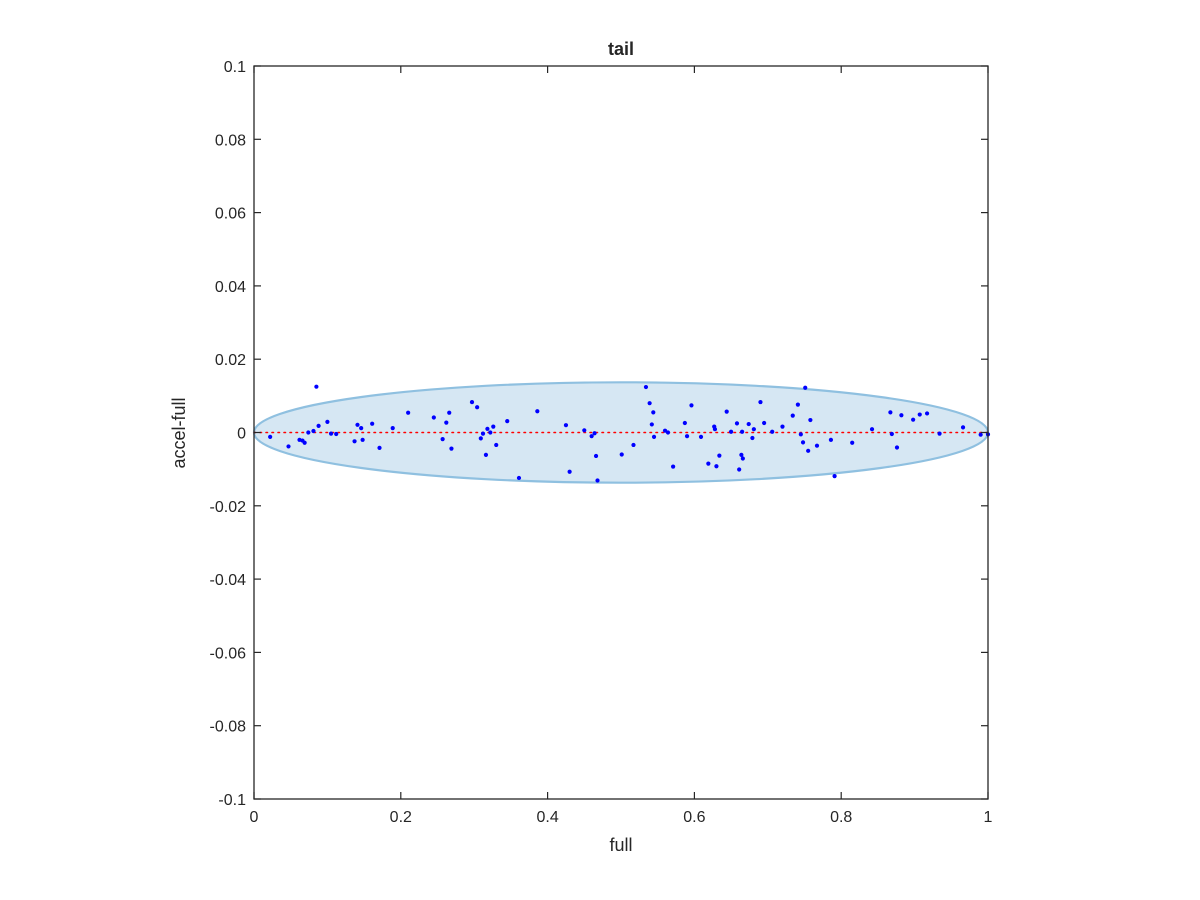 The width and height of the screenshot is (1200, 900). What do you see at coordinates (235, 67) in the screenshot?
I see `y-tick-label: 0.1` at bounding box center [235, 67].